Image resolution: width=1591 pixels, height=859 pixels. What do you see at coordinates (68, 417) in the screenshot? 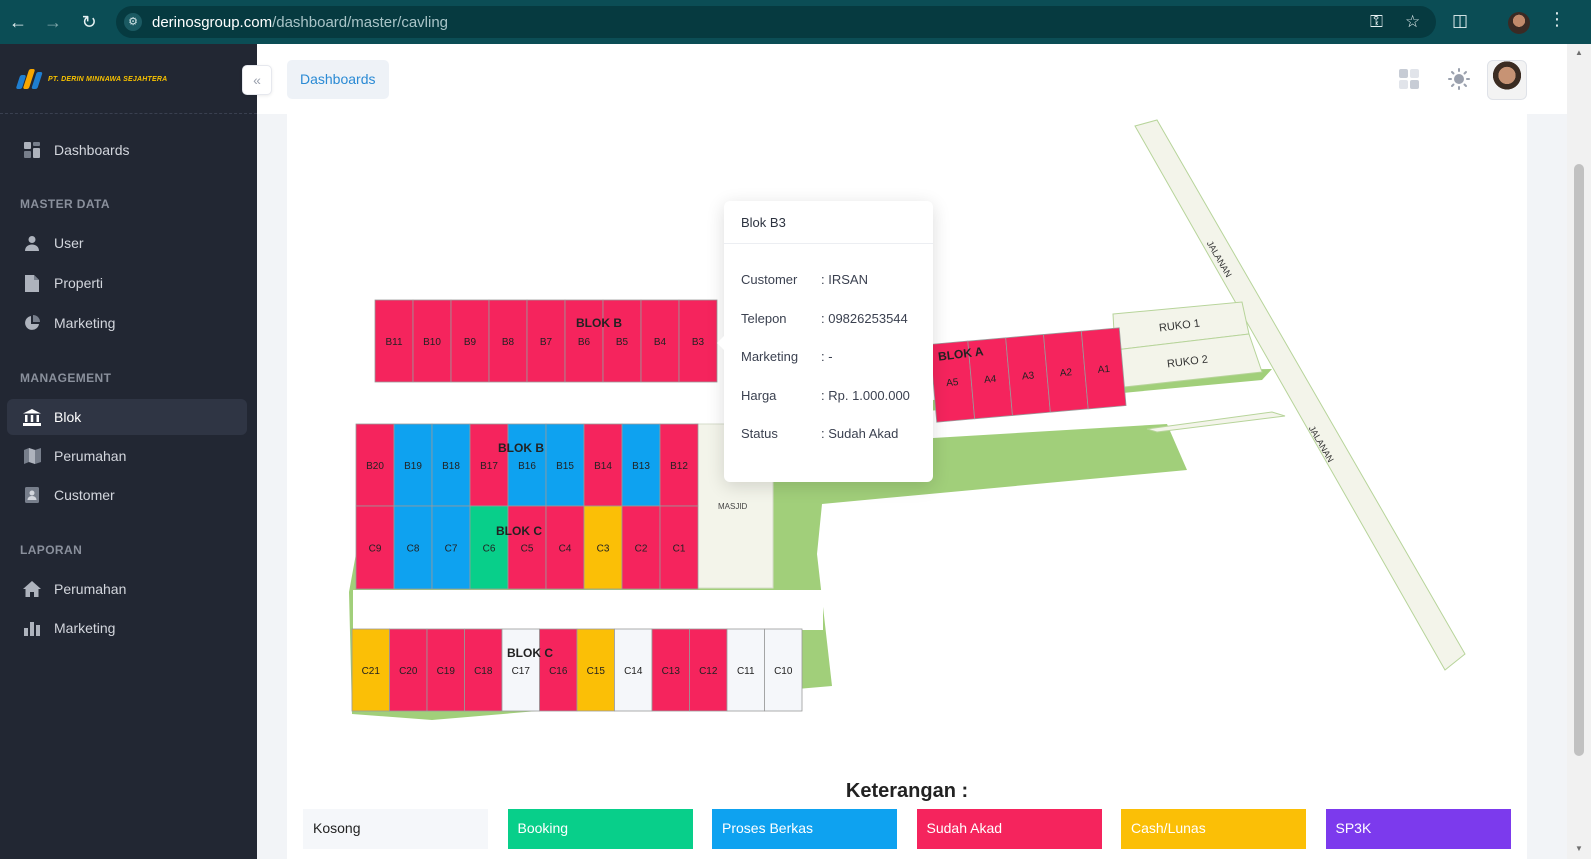
I see `sidebar-item-label: Blok` at bounding box center [68, 417].